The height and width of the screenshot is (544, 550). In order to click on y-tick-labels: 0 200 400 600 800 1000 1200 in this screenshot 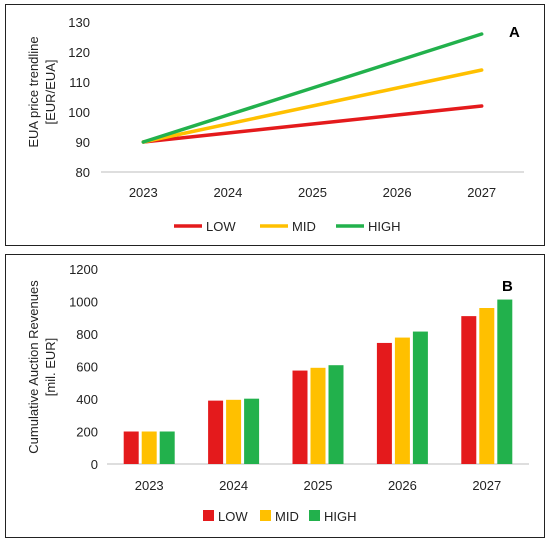, I will do `click(83, 367)`.